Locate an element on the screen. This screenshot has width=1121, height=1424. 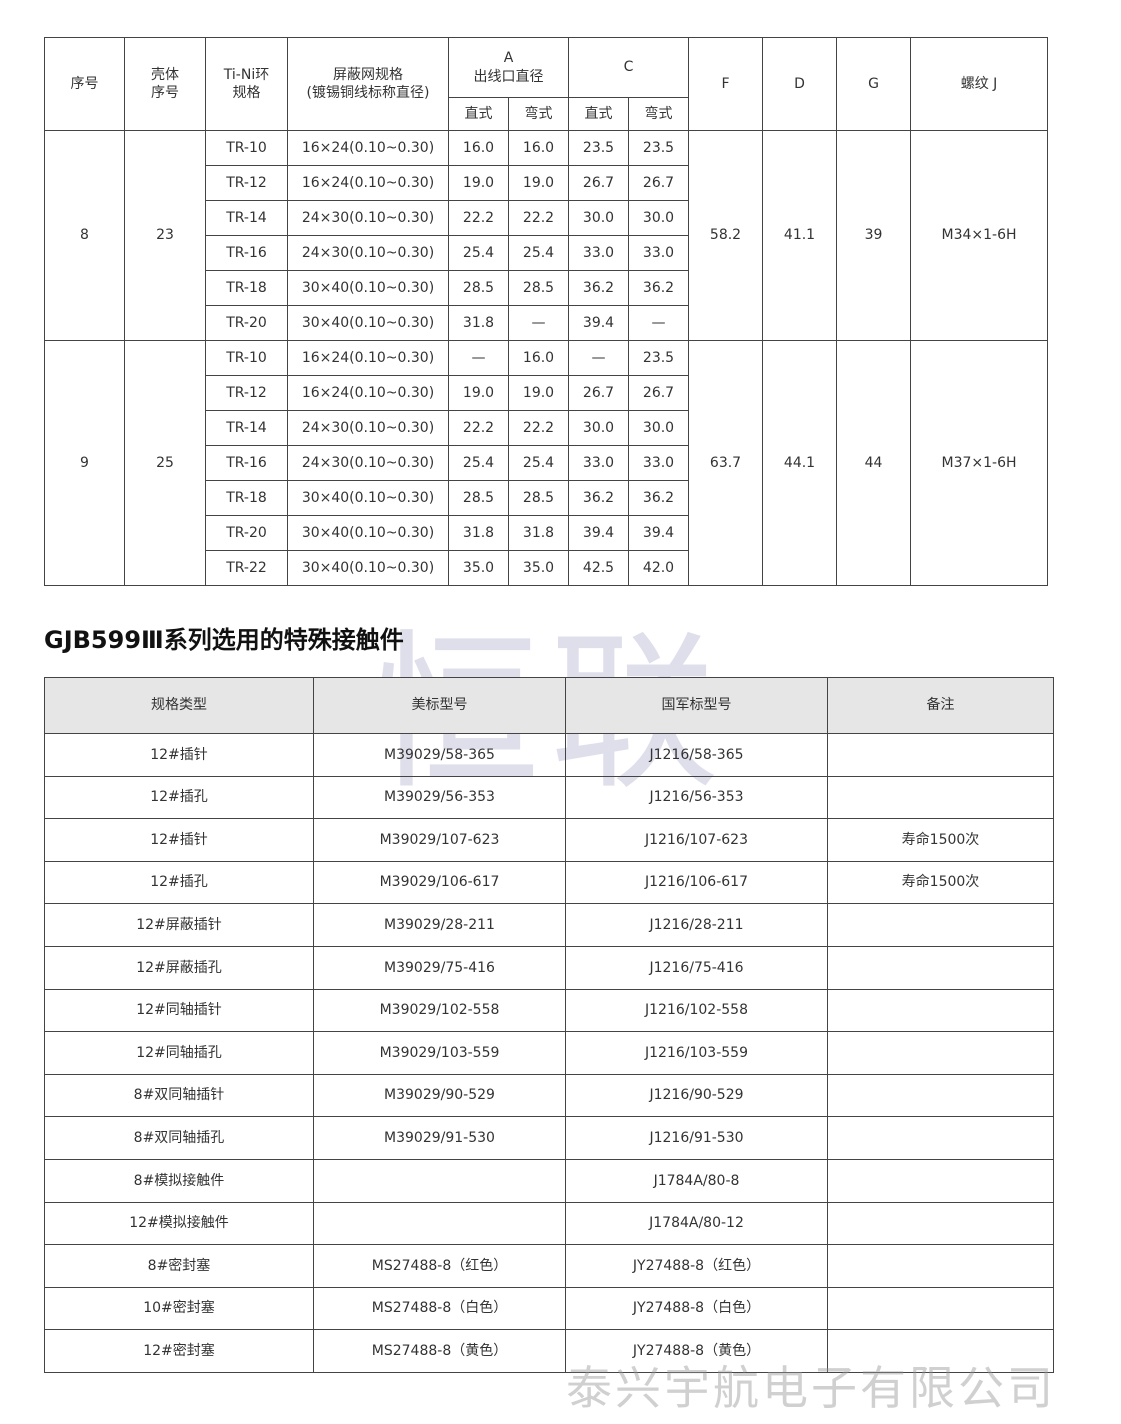
header-row: 规格类型 美标型号 国军标型号 备注 is located at coordinates (549, 705).